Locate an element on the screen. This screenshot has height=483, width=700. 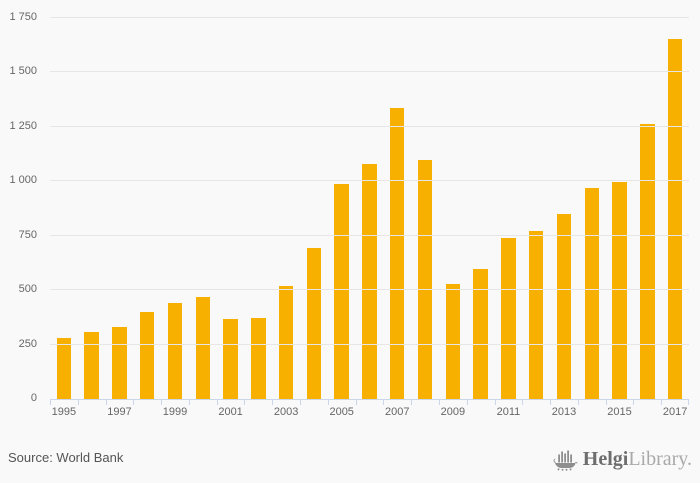
bar-2017 is located at coordinates (675, 218).